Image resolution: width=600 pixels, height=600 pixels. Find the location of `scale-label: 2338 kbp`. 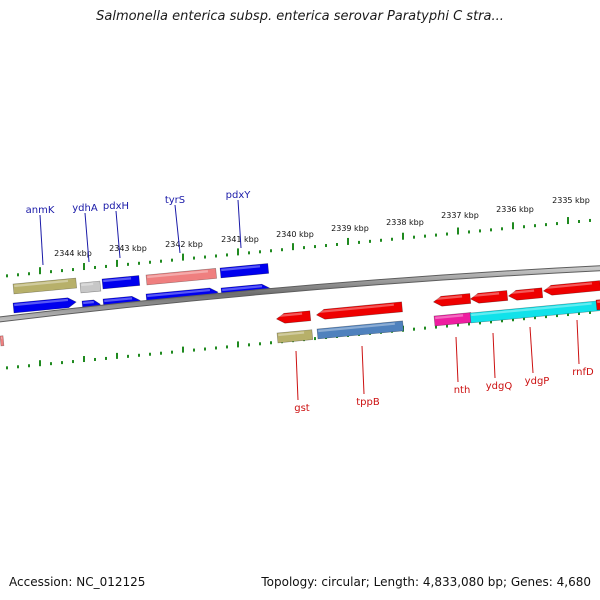

scale-label: 2338 kbp is located at coordinates (405, 222).